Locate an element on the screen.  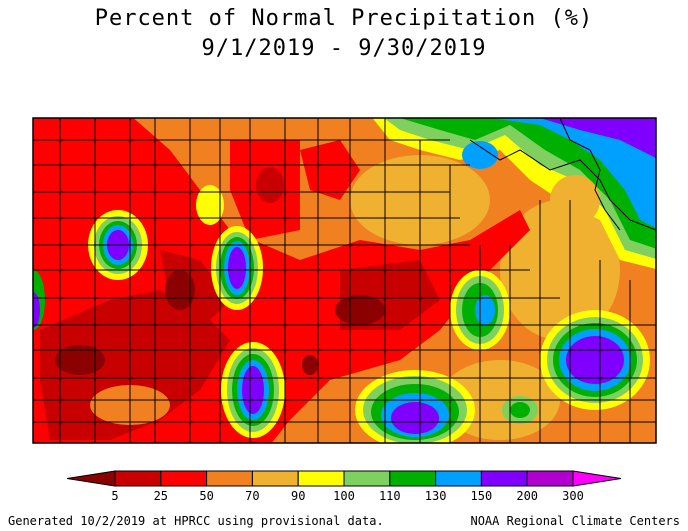
legend-tick-label: 300 is located at coordinates (573, 496).